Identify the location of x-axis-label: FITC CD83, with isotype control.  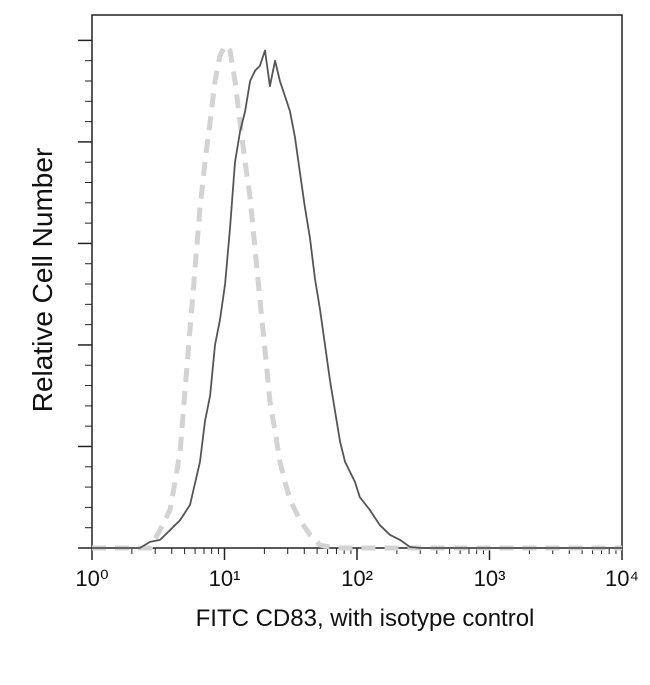
(365, 618).